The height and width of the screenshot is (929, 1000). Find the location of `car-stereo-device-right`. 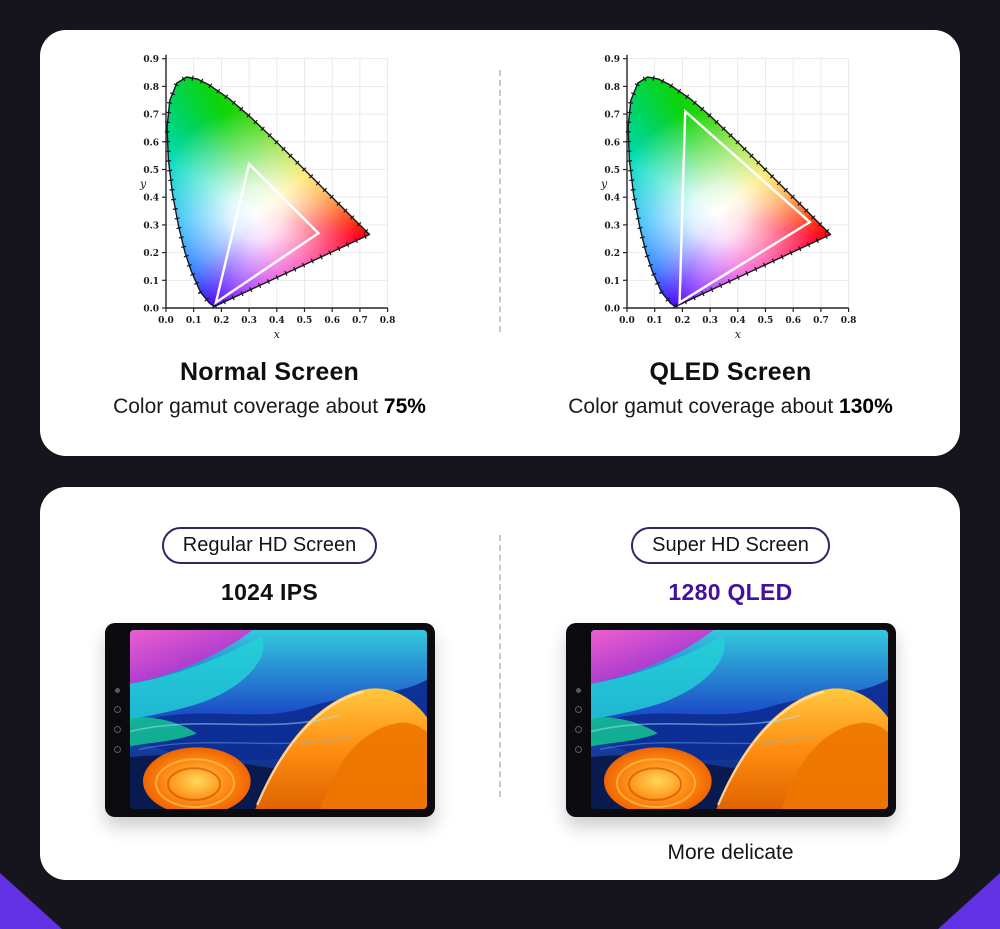

car-stereo-device-right is located at coordinates (730, 720).